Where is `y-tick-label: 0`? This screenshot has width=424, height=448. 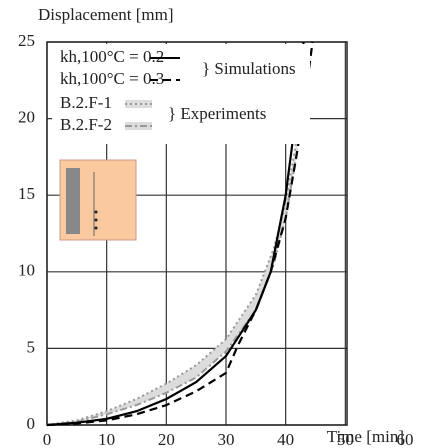 y-tick-label: 0 is located at coordinates (31, 423).